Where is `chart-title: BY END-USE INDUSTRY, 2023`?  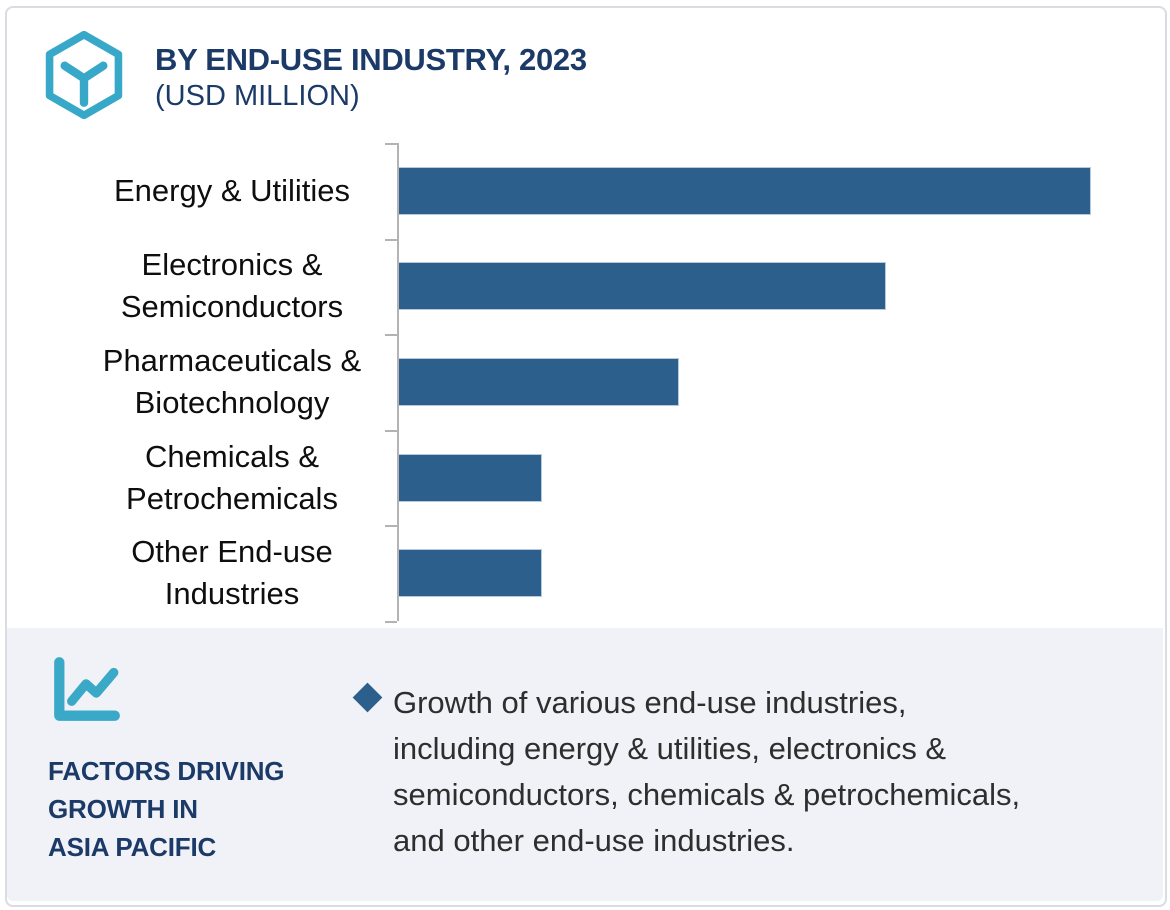
chart-title: BY END-USE INDUSTRY, 2023 is located at coordinates (371, 59).